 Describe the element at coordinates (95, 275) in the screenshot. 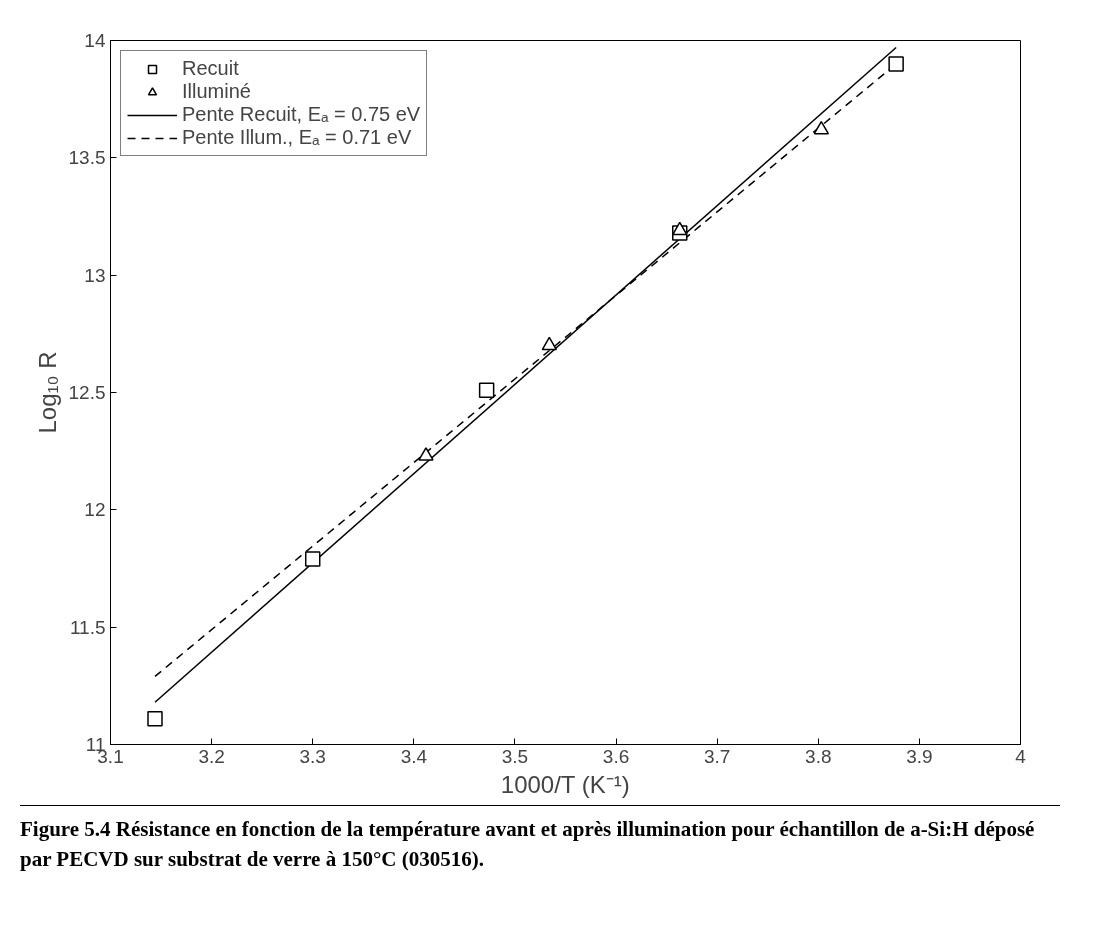

I see `y-tick-label: 13` at that location.